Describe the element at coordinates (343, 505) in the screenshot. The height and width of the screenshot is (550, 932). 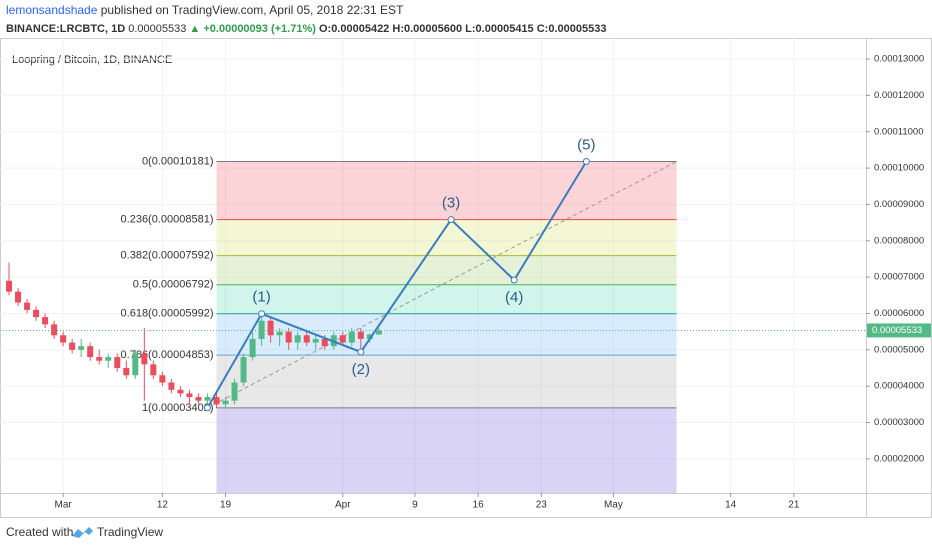
I see `x-tick-label: Apr` at that location.